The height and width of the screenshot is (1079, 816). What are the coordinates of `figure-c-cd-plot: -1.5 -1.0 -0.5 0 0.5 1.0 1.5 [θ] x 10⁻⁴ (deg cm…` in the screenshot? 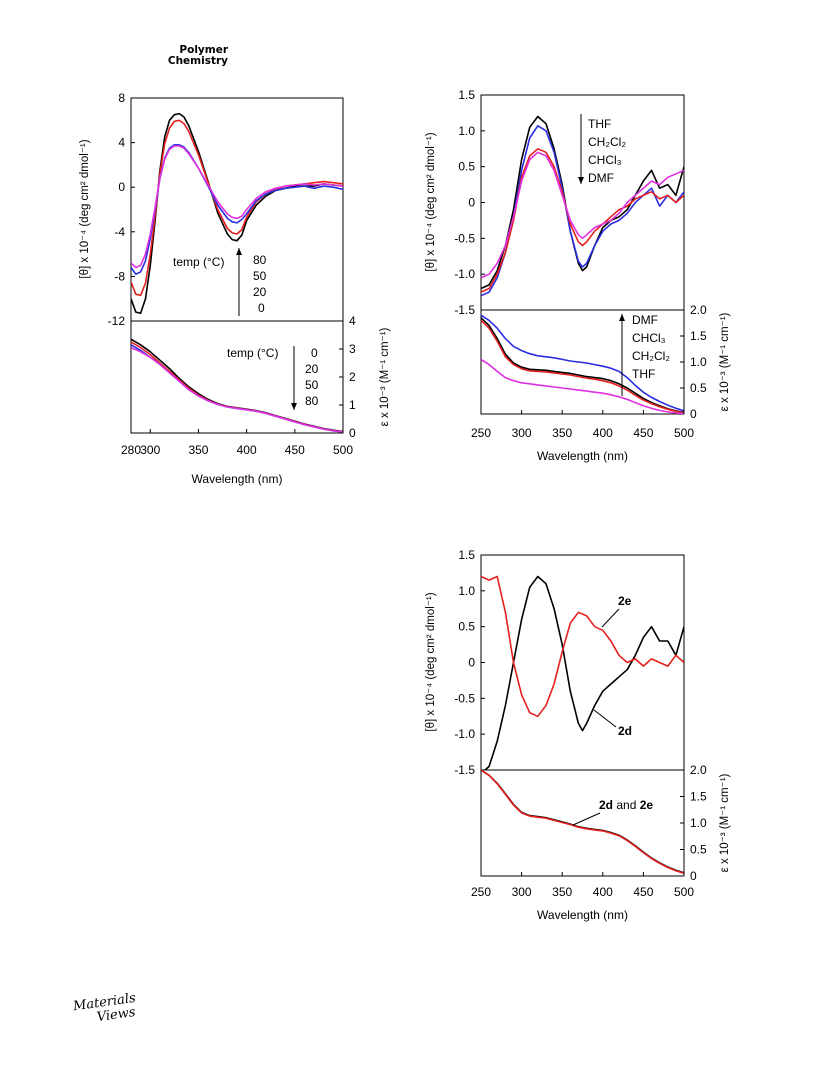 It's located at (555, 662).